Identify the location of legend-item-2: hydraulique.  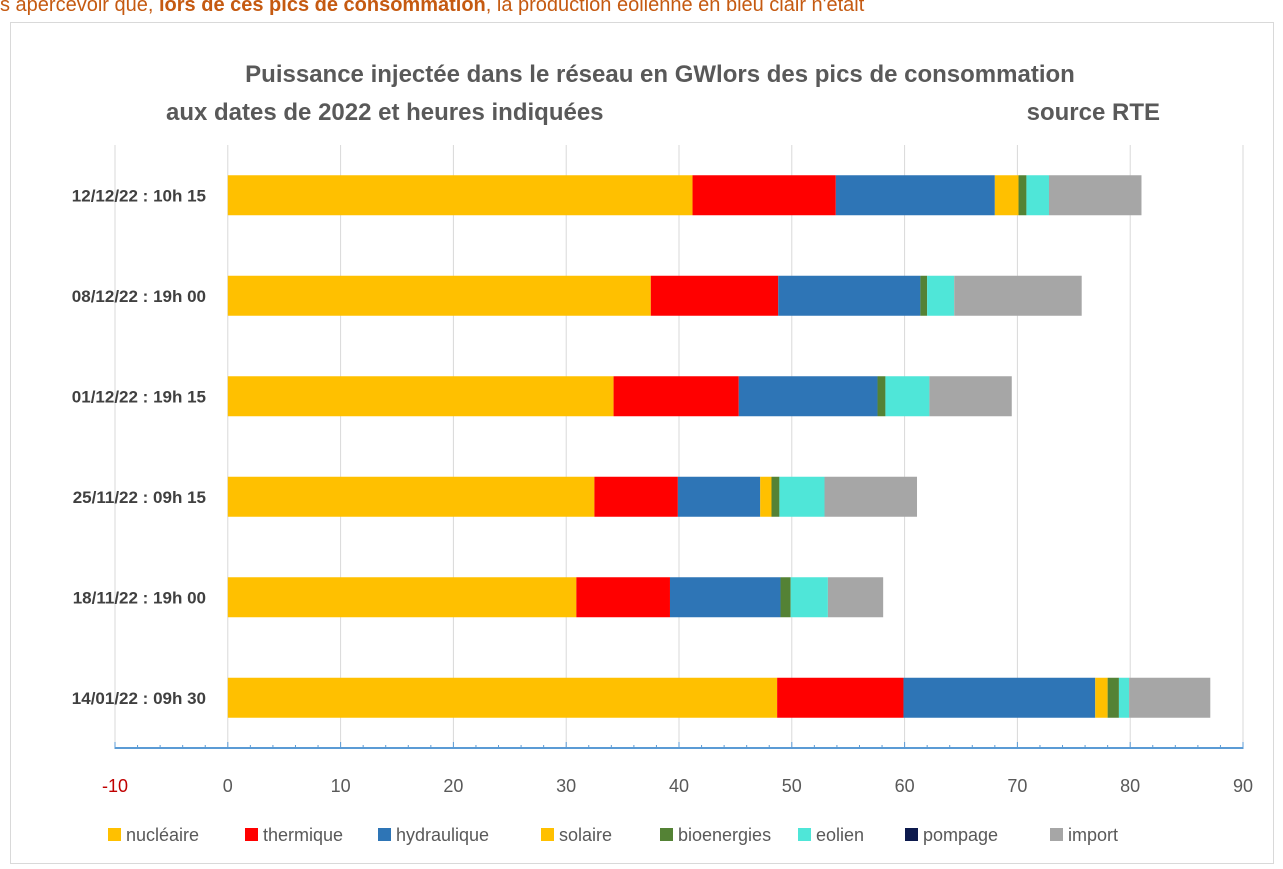
(433, 835).